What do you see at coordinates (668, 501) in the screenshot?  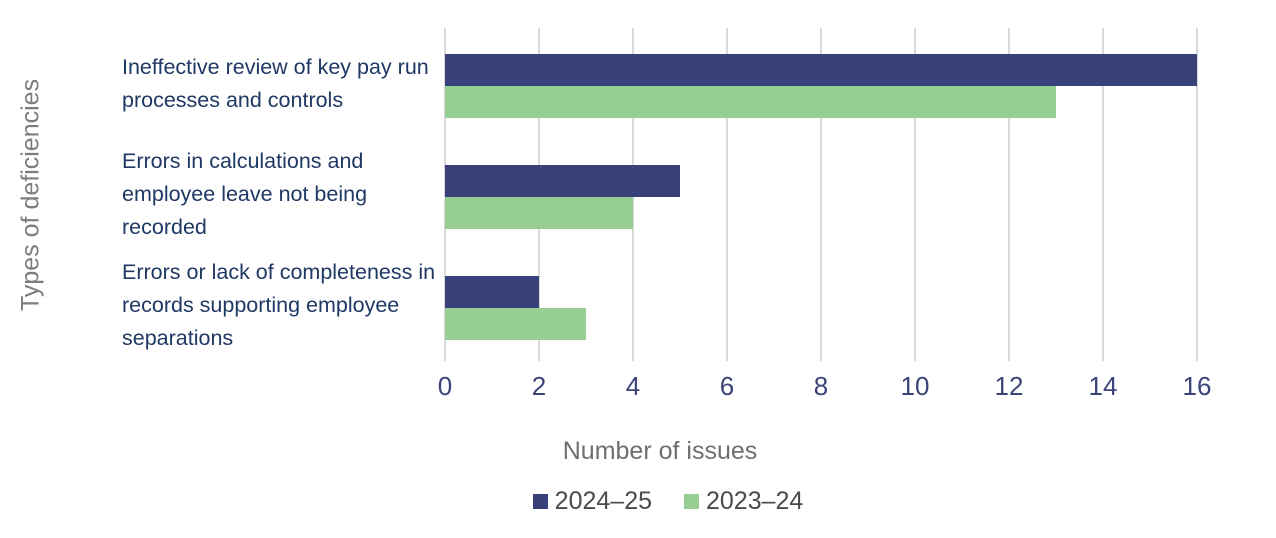 I see `legend: 2024–25 2023–24` at bounding box center [668, 501].